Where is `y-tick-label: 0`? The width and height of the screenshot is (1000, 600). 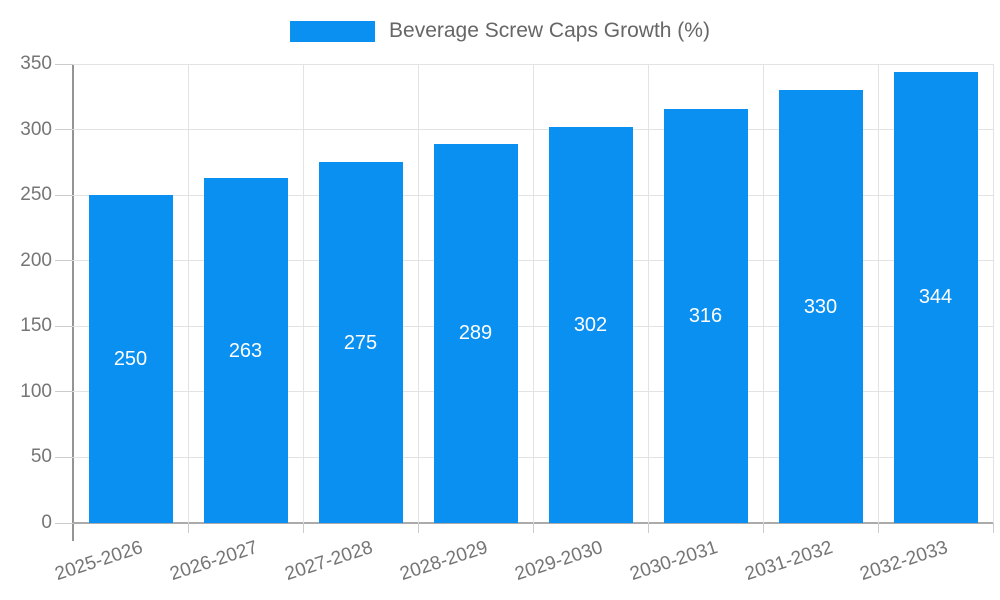
y-tick-label: 0 is located at coordinates (46, 522).